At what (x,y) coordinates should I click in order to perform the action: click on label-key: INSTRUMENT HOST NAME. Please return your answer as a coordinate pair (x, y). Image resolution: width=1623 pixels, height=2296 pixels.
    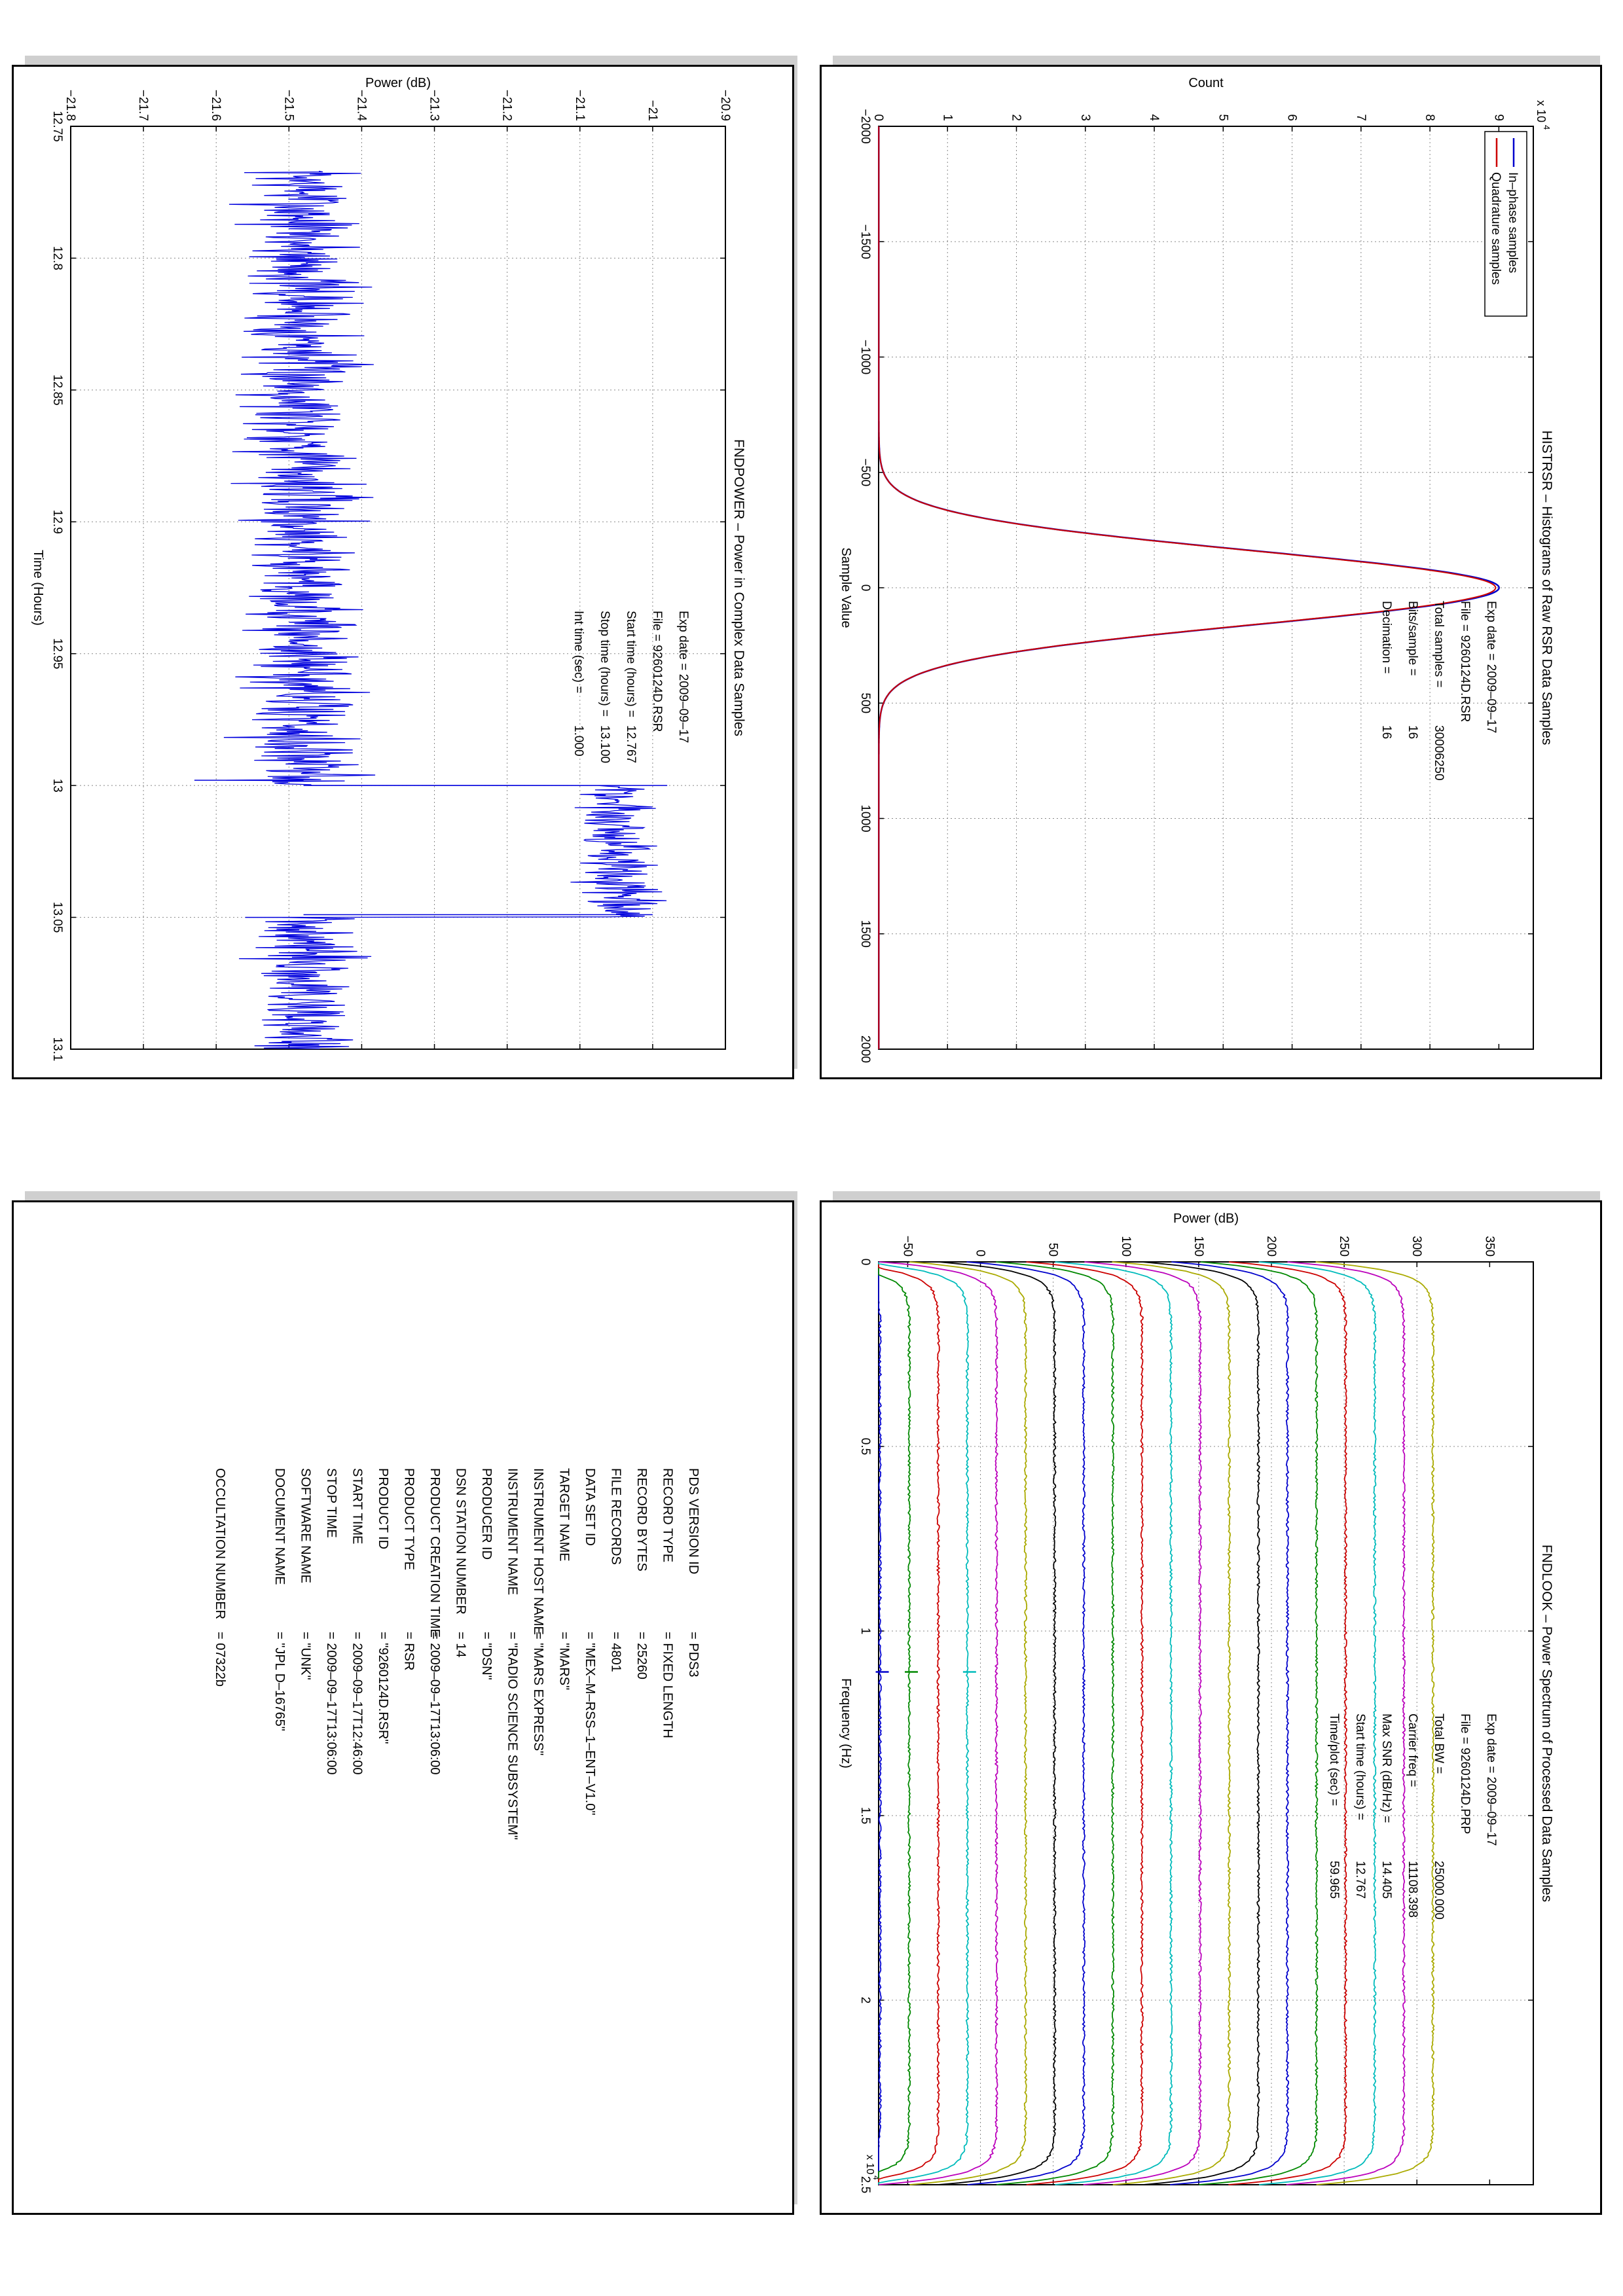
    Looking at the image, I should click on (538, 1551).